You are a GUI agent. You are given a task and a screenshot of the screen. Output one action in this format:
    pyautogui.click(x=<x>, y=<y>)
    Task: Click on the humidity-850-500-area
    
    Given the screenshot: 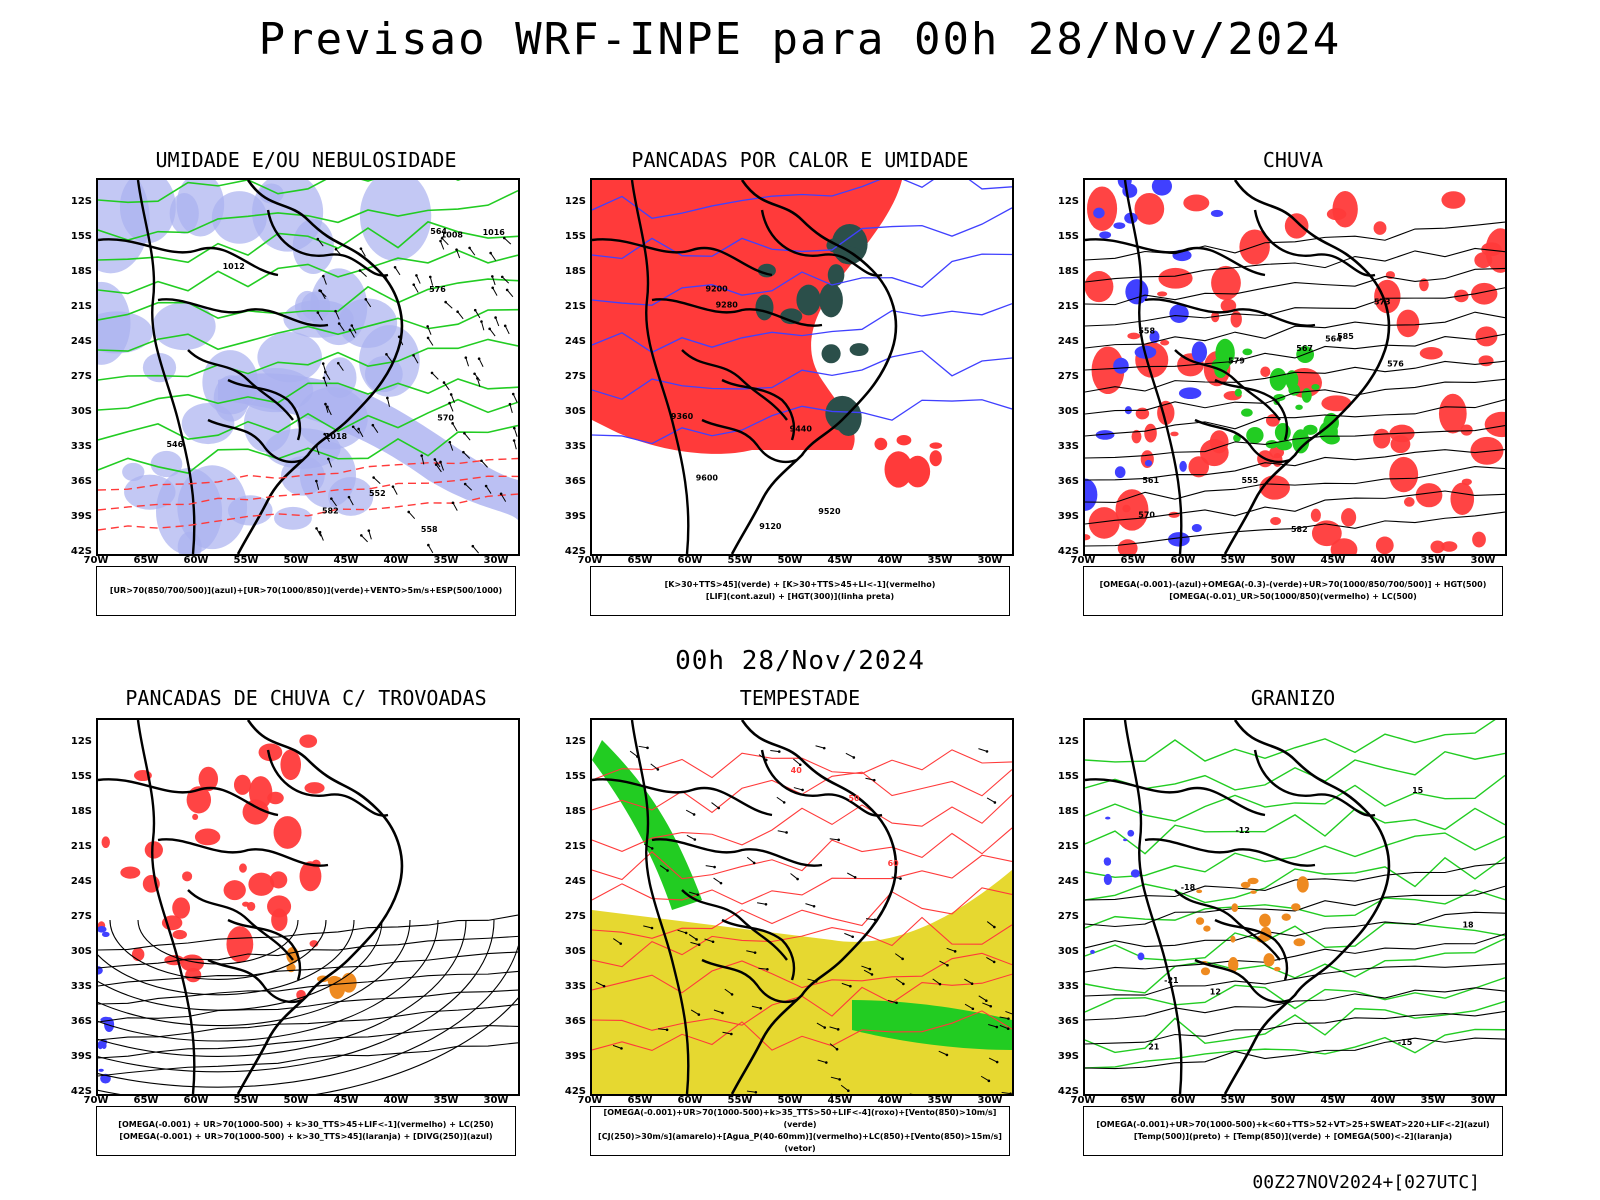 What is the action you would take?
    pyautogui.click(x=159, y=368)
    